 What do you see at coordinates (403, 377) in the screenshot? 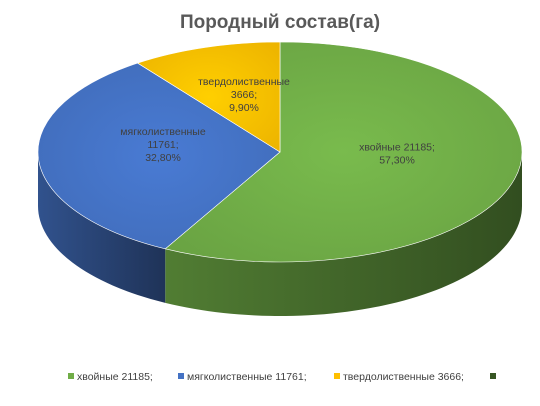
I see `legend-label: твердолиственные 3666;` at bounding box center [403, 377].